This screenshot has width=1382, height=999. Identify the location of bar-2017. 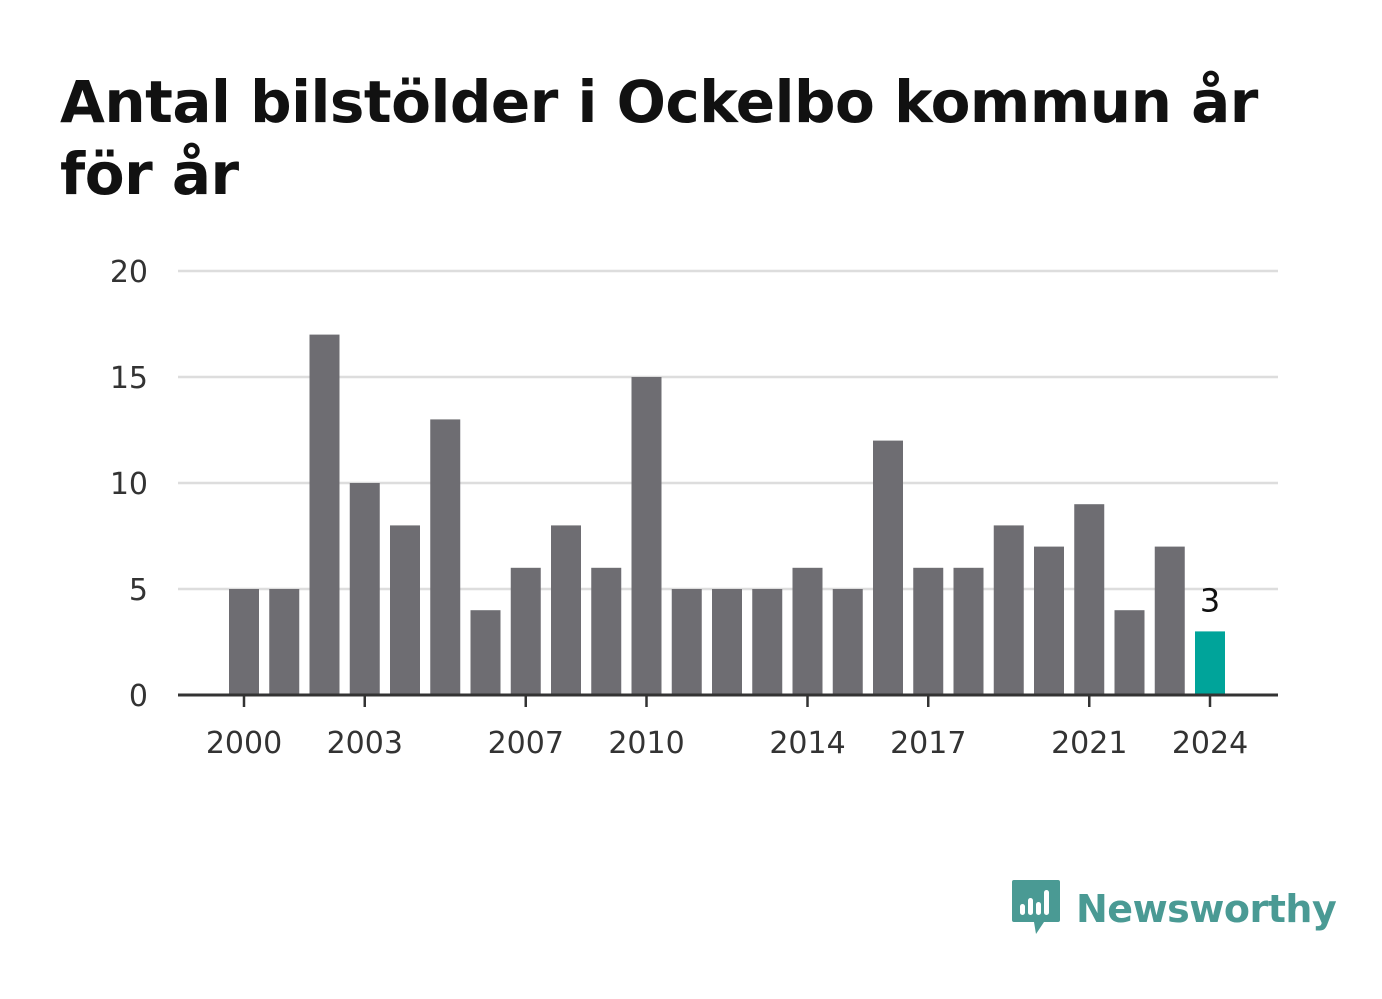
(928, 631).